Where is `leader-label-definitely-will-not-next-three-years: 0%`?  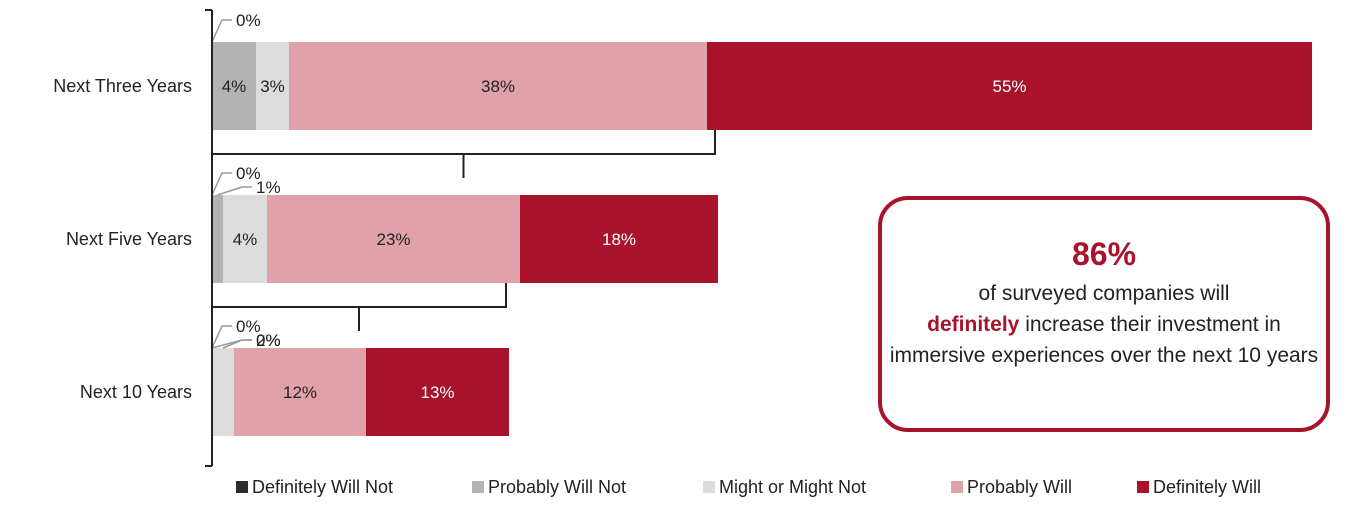 leader-label-definitely-will-not-next-three-years: 0% is located at coordinates (248, 20).